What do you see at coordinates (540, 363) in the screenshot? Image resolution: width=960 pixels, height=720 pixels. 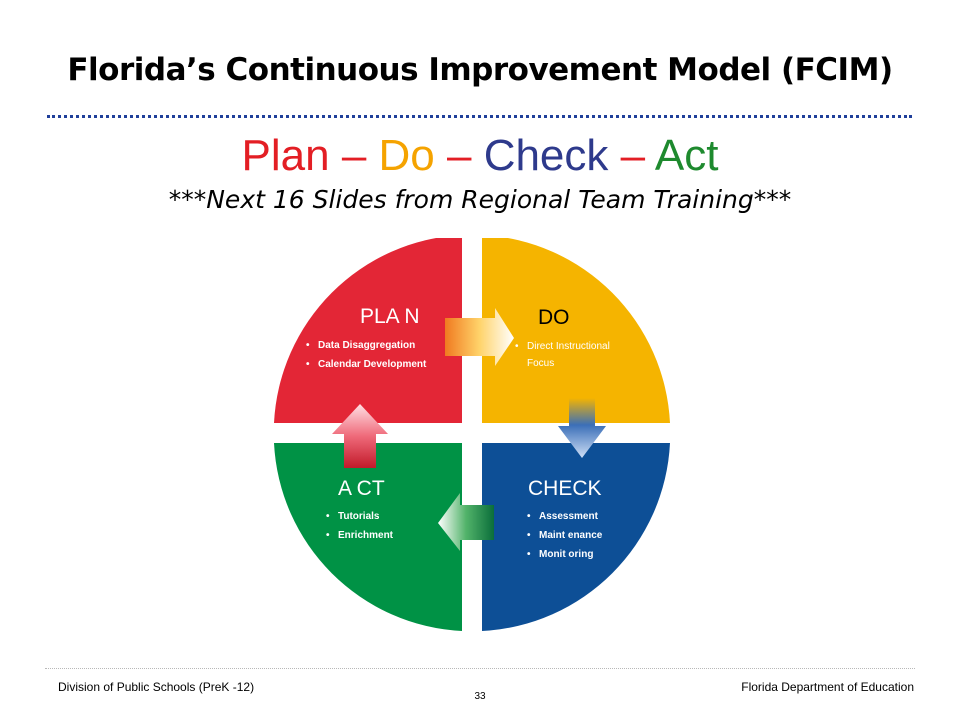 I see `do-bullet-text: Focus` at bounding box center [540, 363].